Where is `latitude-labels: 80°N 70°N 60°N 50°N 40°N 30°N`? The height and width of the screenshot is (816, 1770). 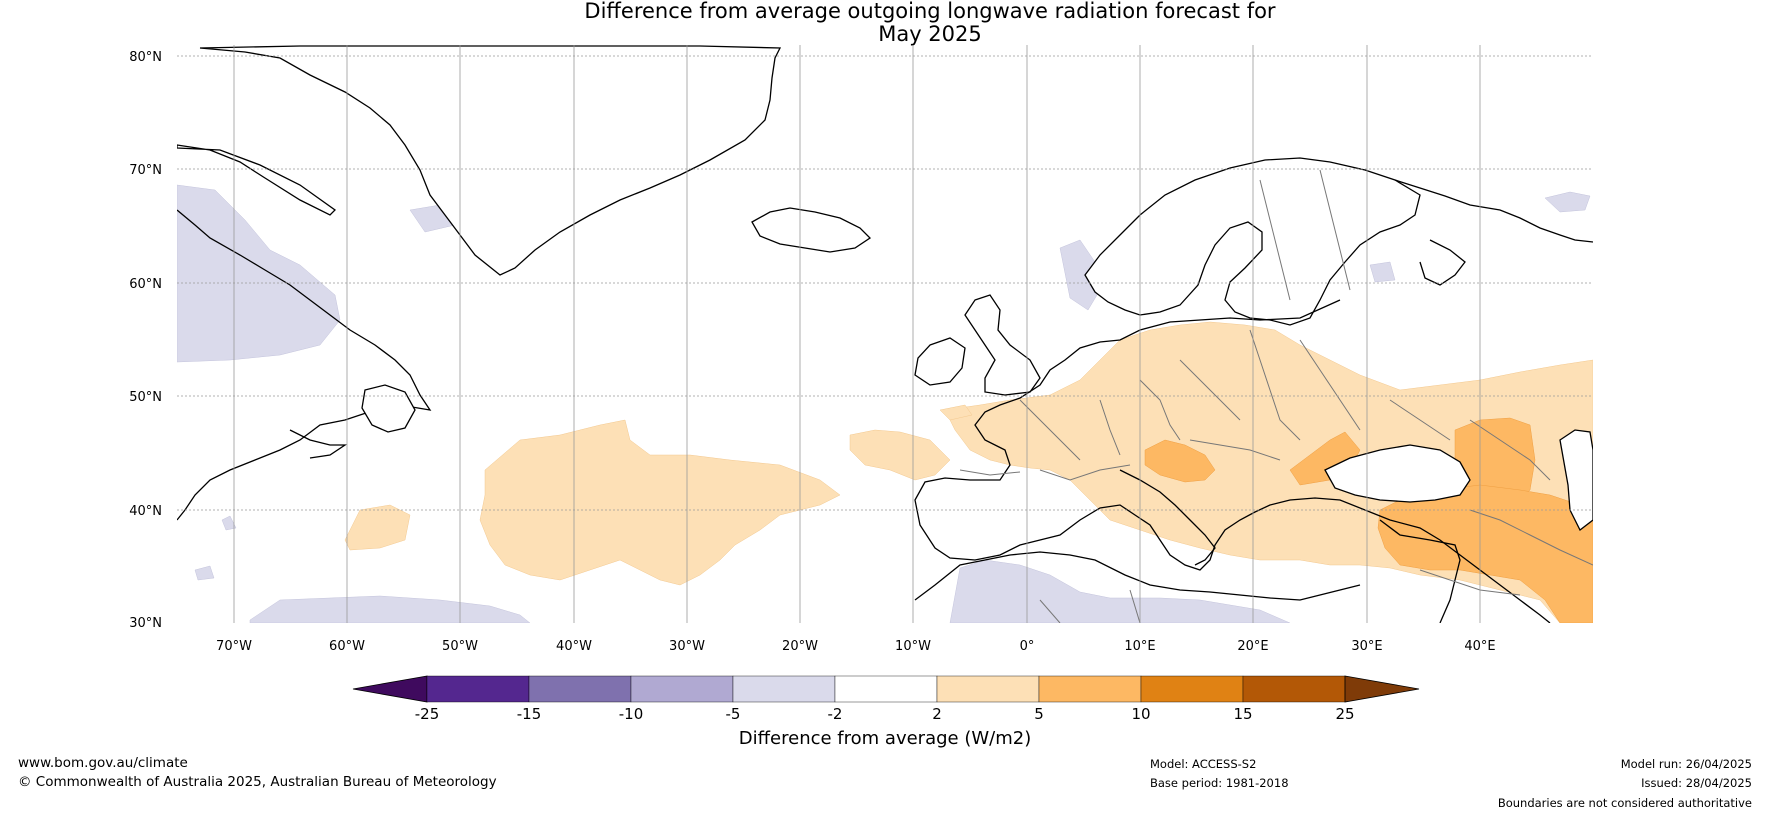
latitude-labels: 80°N 70°N 60°N 50°N 40°N 30°N is located at coordinates (145, 340).